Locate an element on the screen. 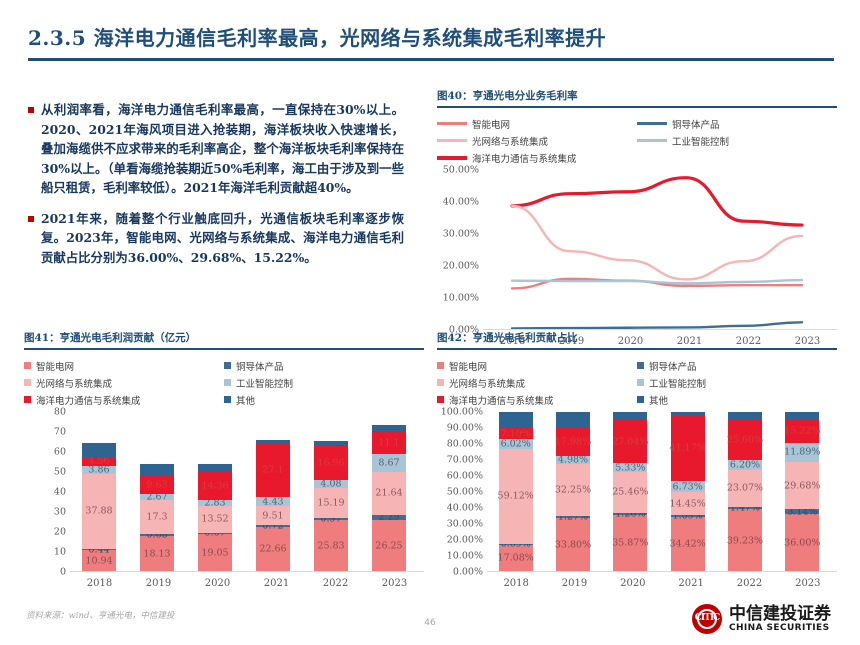 This screenshot has width=860, height=645. stacked-bar: 26.25 2.29 21.64 8.67 11.1 is located at coordinates (389, 498).